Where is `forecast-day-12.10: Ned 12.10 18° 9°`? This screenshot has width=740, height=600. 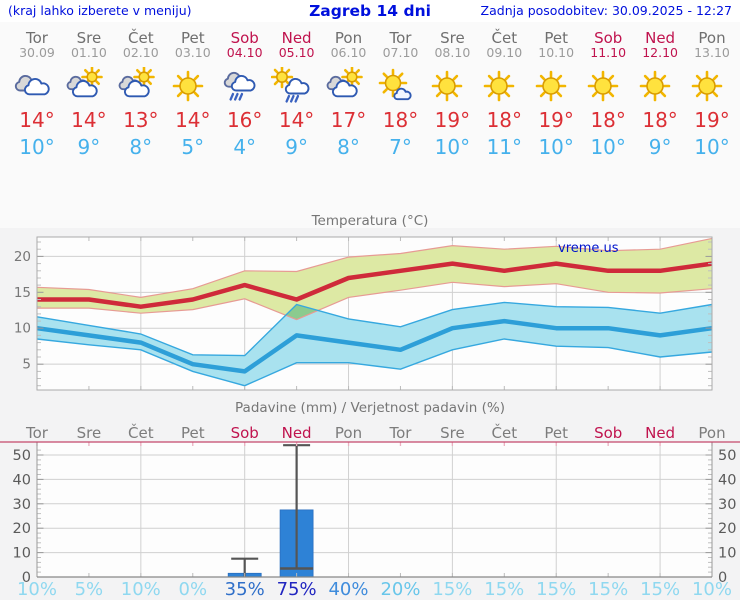 forecast-day-12.10: Ned 12.10 18° 9° is located at coordinates (660, 94).